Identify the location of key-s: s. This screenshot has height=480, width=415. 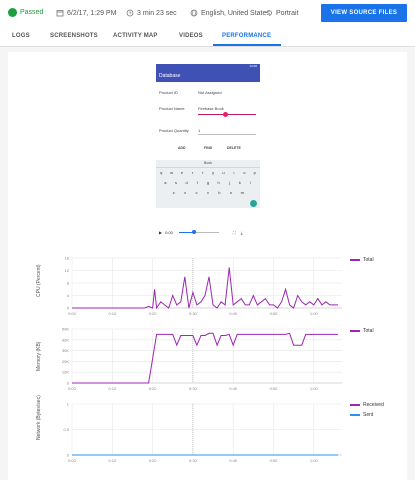
(175, 182).